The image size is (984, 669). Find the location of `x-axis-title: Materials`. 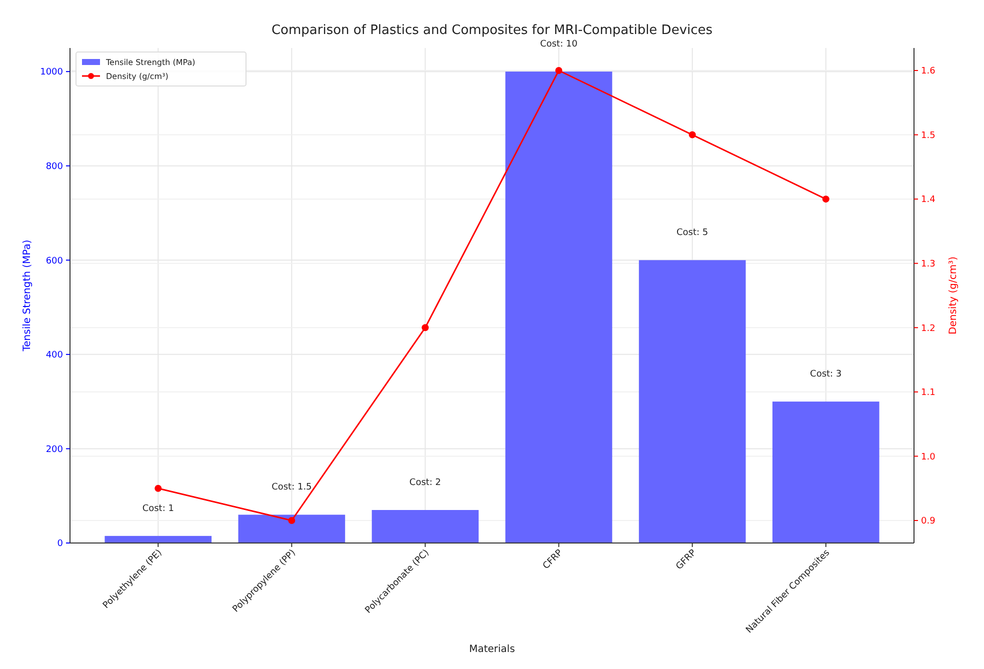

x-axis-title: Materials is located at coordinates (492, 649).